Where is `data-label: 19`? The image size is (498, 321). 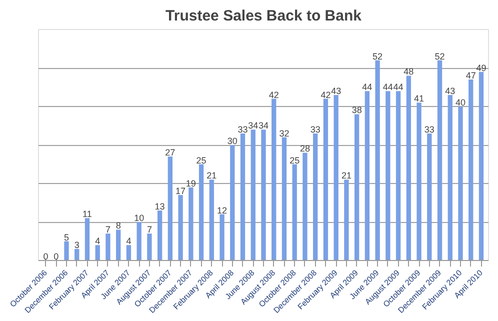 data-label: 19 is located at coordinates (191, 183).